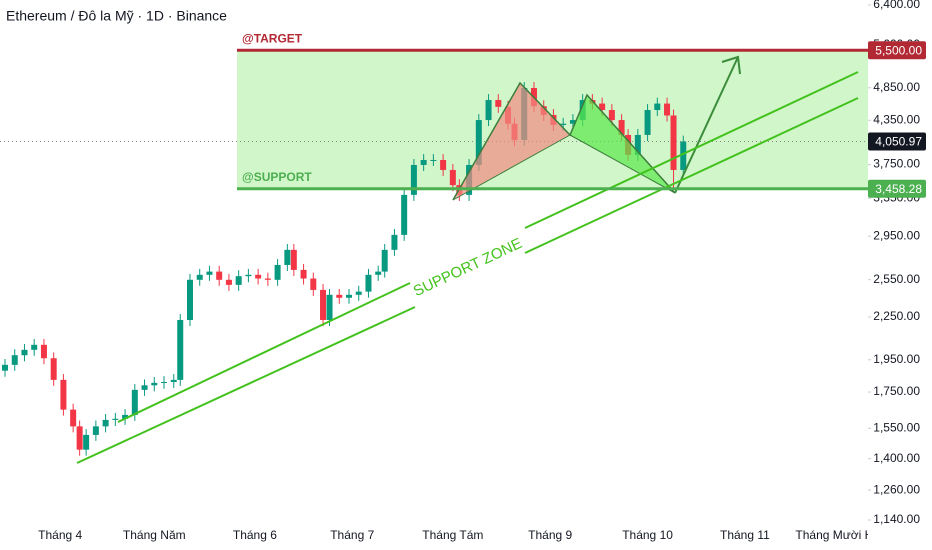  Describe the element at coordinates (896, 427) in the screenshot. I see `y-tick-label: 1,550.00` at that location.